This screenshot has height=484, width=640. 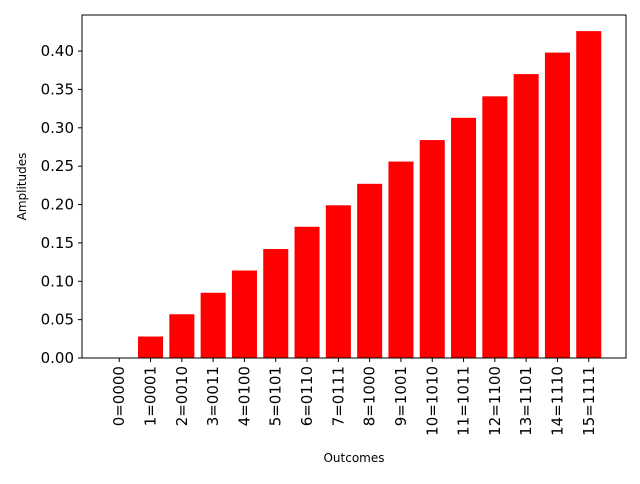 What do you see at coordinates (57, 51) in the screenshot?
I see `y-tick-label: 0.40` at bounding box center [57, 51].